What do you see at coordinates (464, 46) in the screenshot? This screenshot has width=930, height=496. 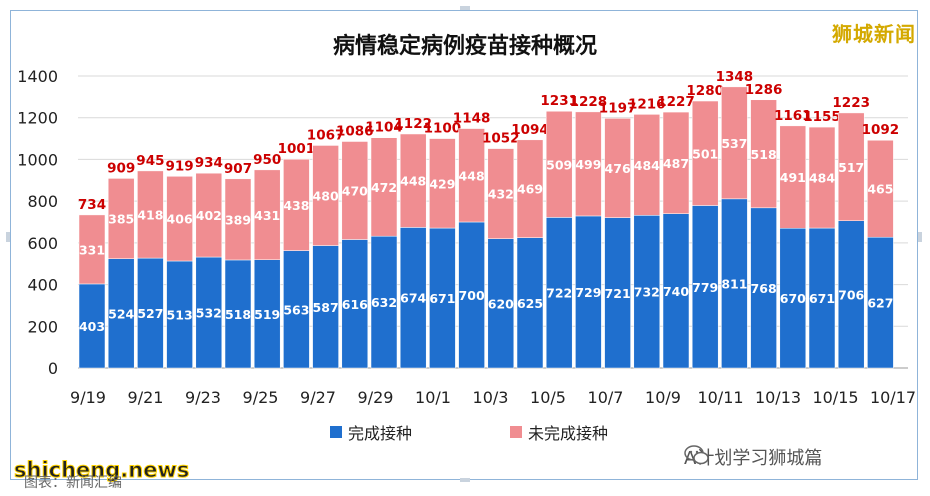 I see `chart-title: 病情稳定病例疫苗接种概况` at bounding box center [464, 46].